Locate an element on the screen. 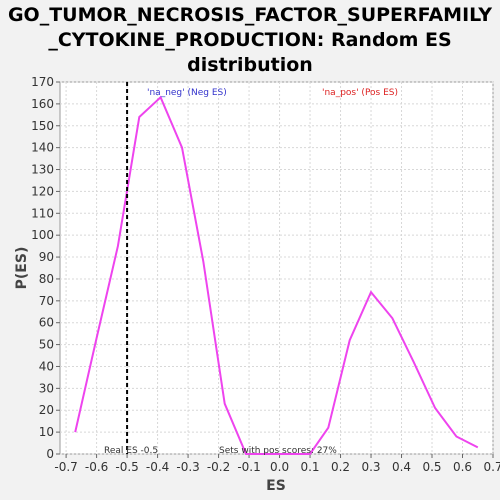 The width and height of the screenshot is (500, 500). y-tick-label: 150 is located at coordinates (42, 126).